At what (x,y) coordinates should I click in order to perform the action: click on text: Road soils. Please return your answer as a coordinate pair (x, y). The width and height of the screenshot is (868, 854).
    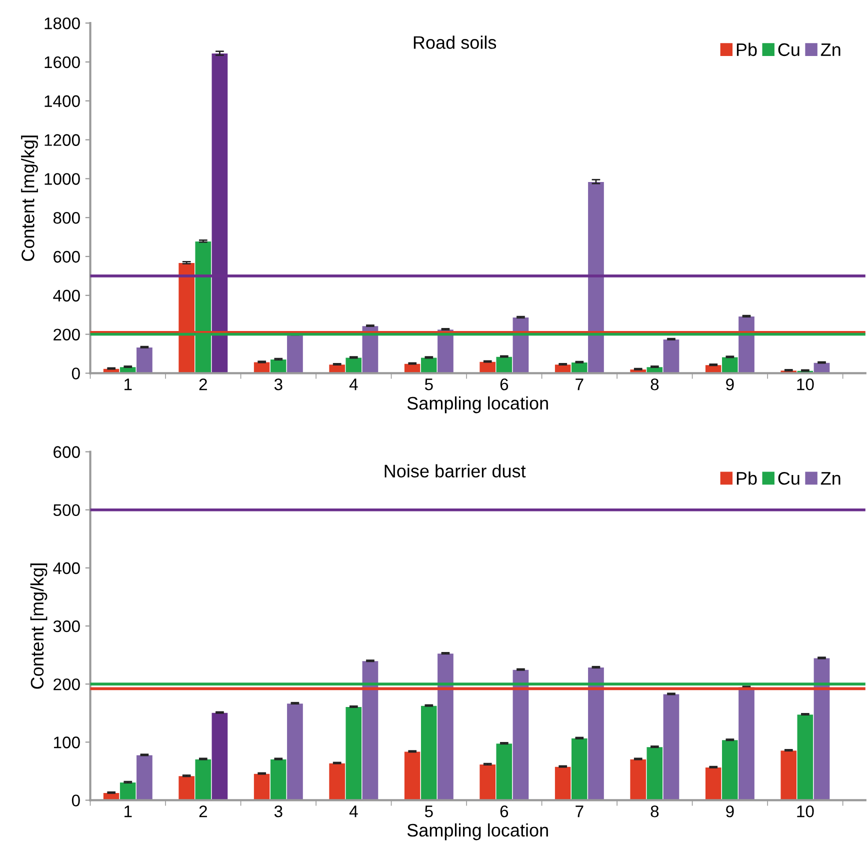
    Looking at the image, I should click on (455, 42).